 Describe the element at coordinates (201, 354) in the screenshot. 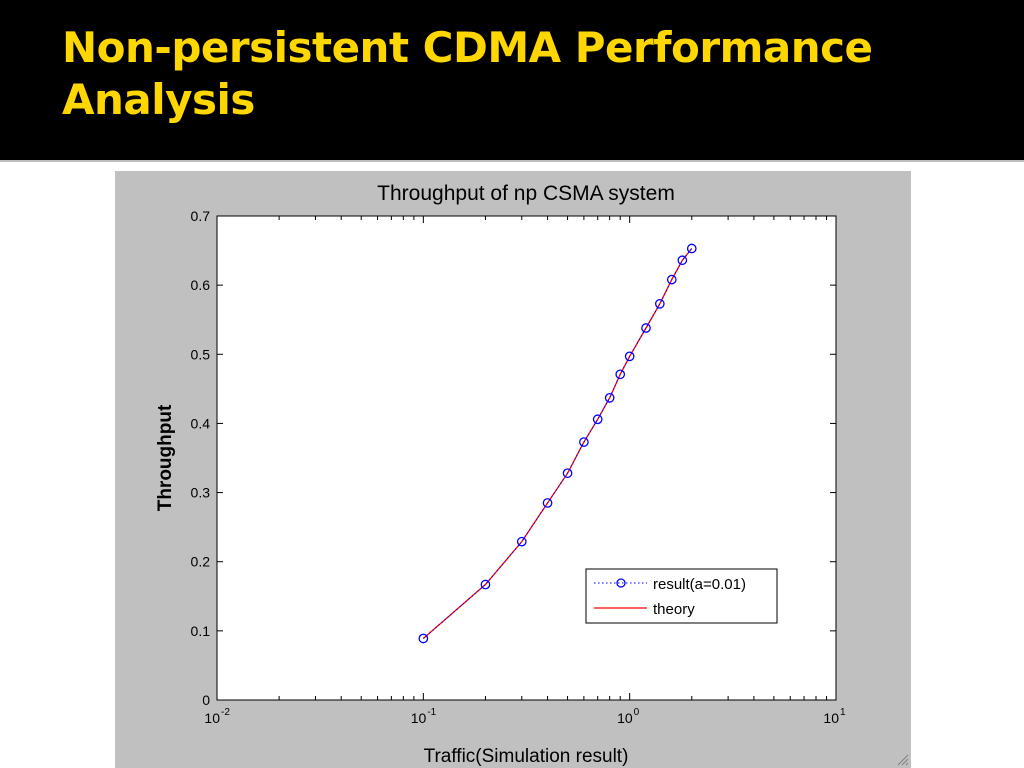

I see `y-tick-label: 0.5` at that location.